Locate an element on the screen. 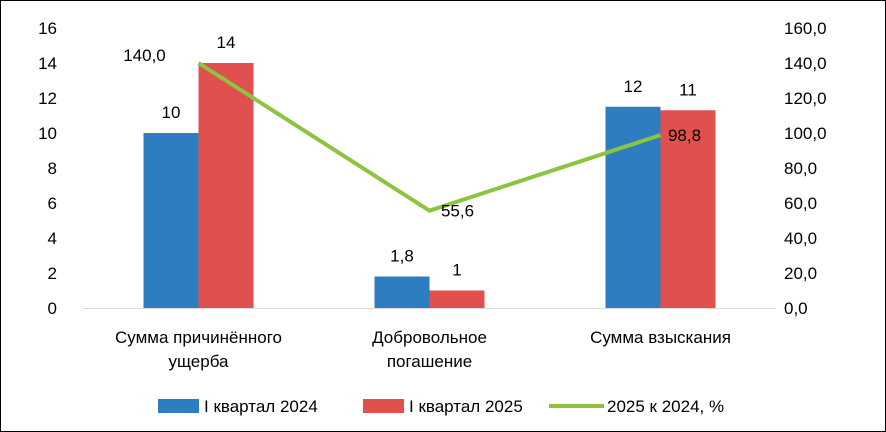 The width and height of the screenshot is (886, 432). right-axis-tick-label: 160,0 is located at coordinates (805, 28).